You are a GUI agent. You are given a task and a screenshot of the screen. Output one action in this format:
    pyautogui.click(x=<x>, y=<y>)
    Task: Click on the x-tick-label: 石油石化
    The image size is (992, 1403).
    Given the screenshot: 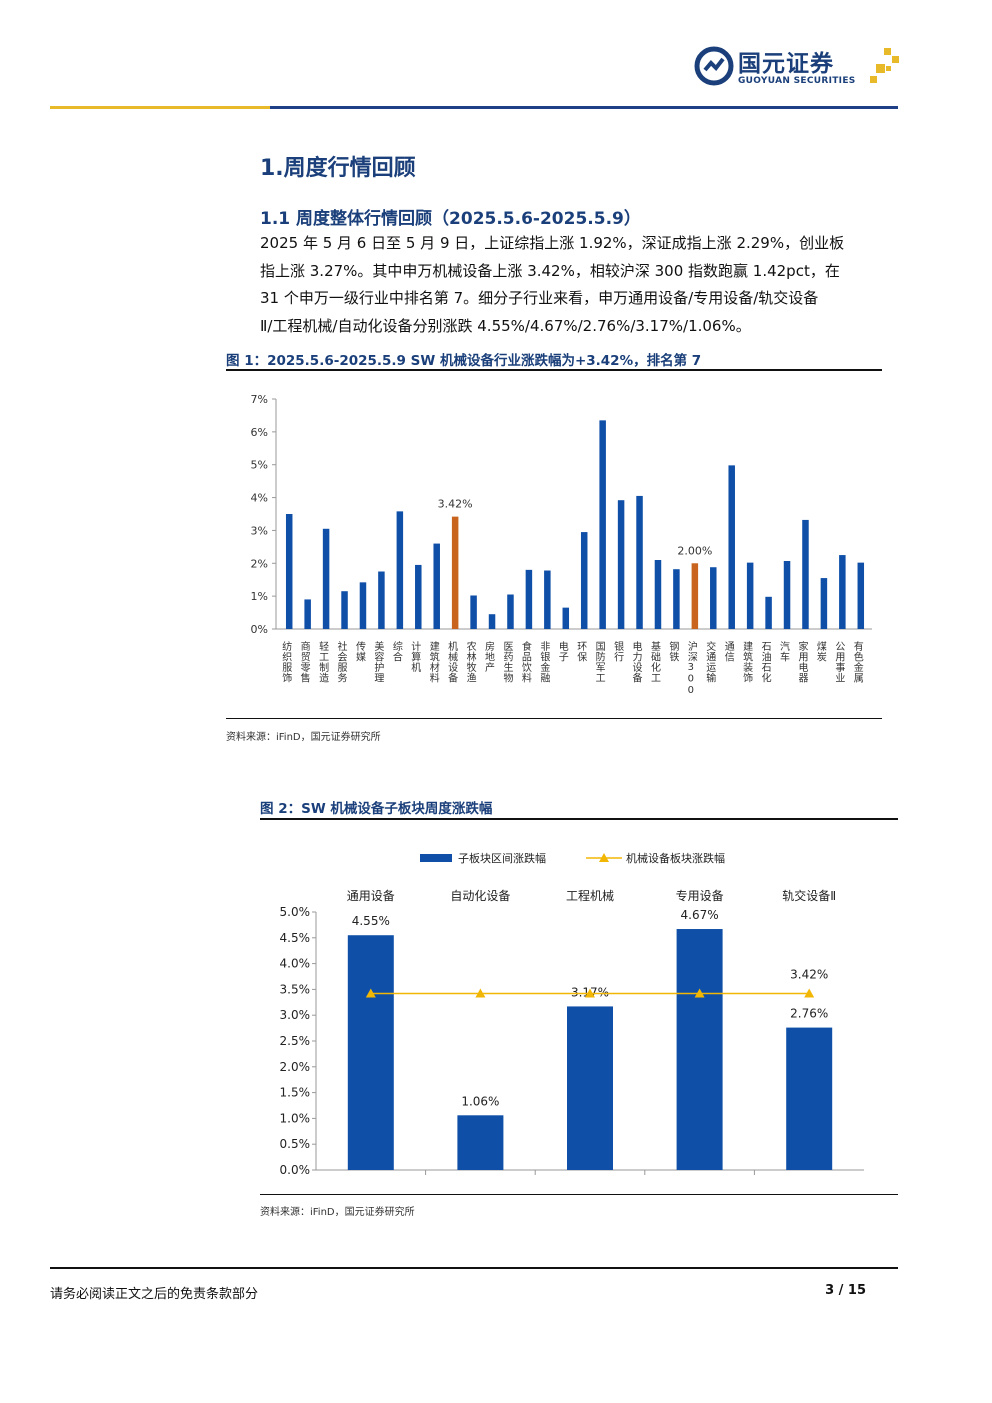 What is the action you would take?
    pyautogui.click(x=765, y=662)
    